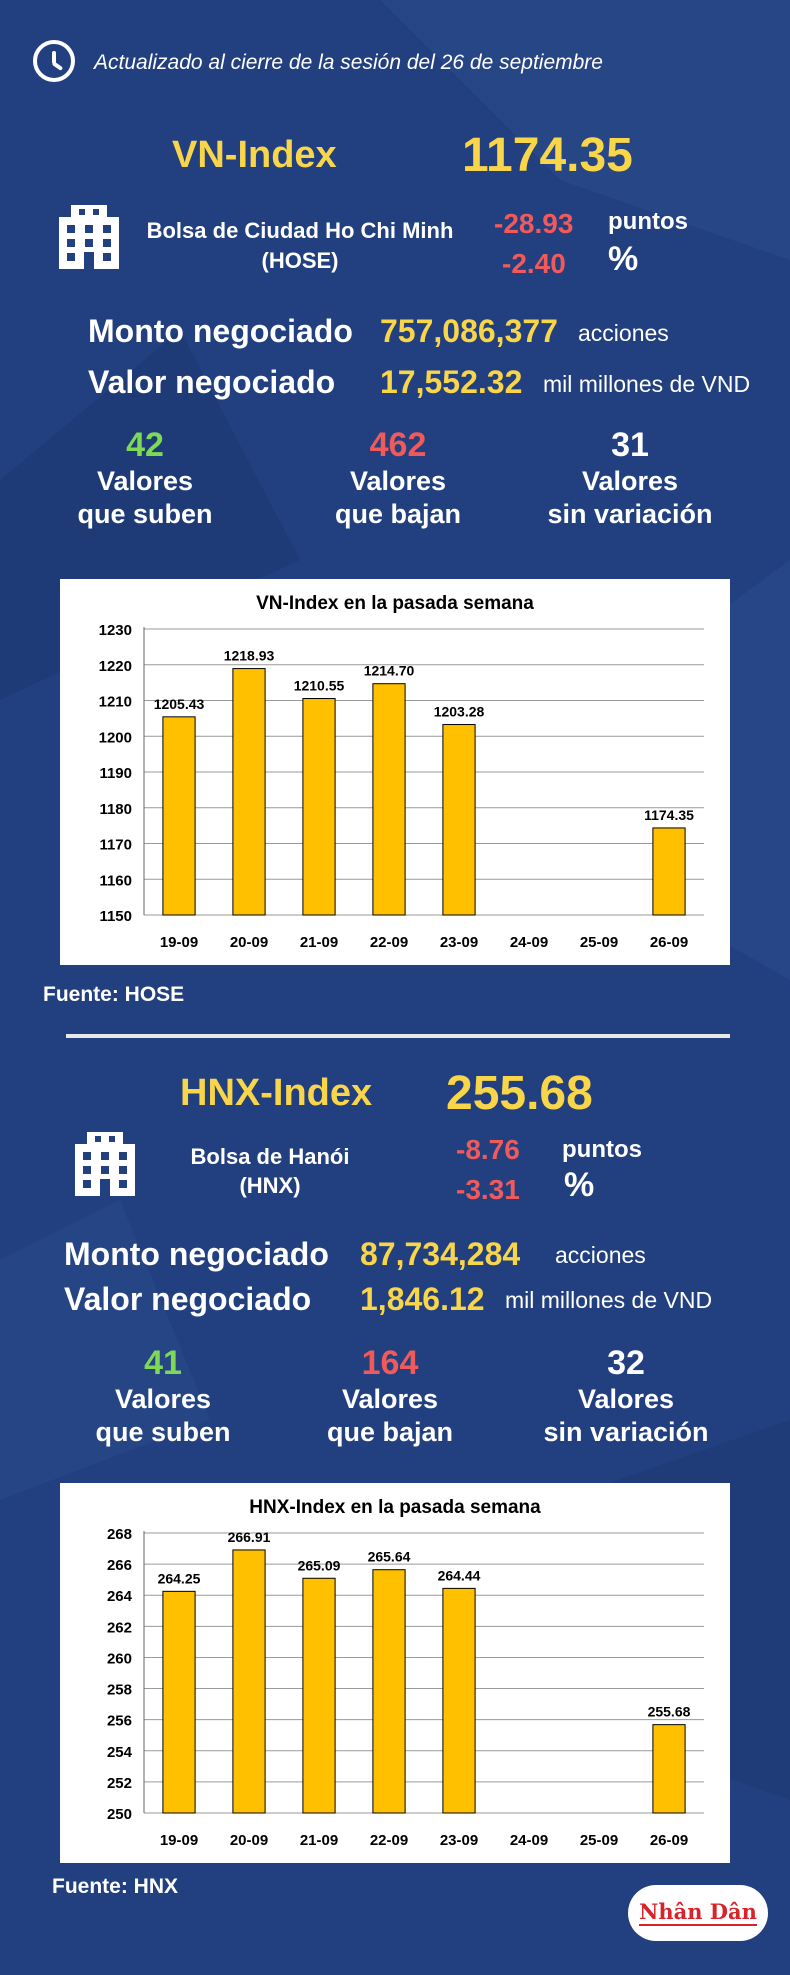 The image size is (790, 1975). I want to click on y-tick-label: 268, so click(119, 1534).